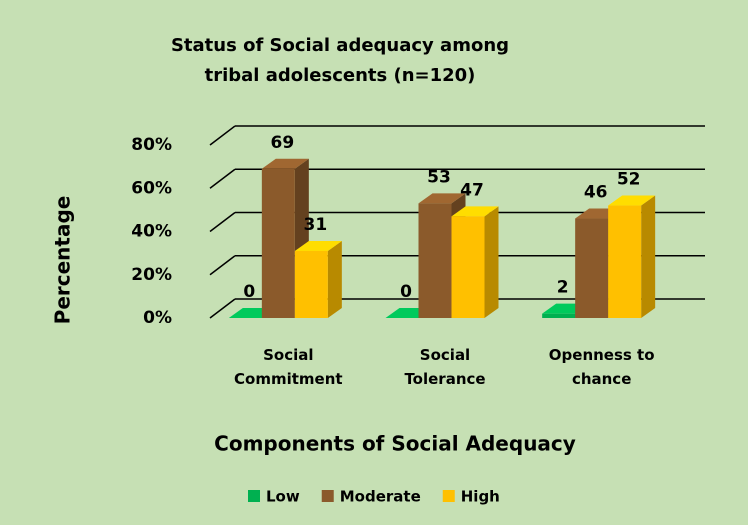  What do you see at coordinates (157, 318) in the screenshot?
I see `y-tick-label: 0%` at bounding box center [157, 318].